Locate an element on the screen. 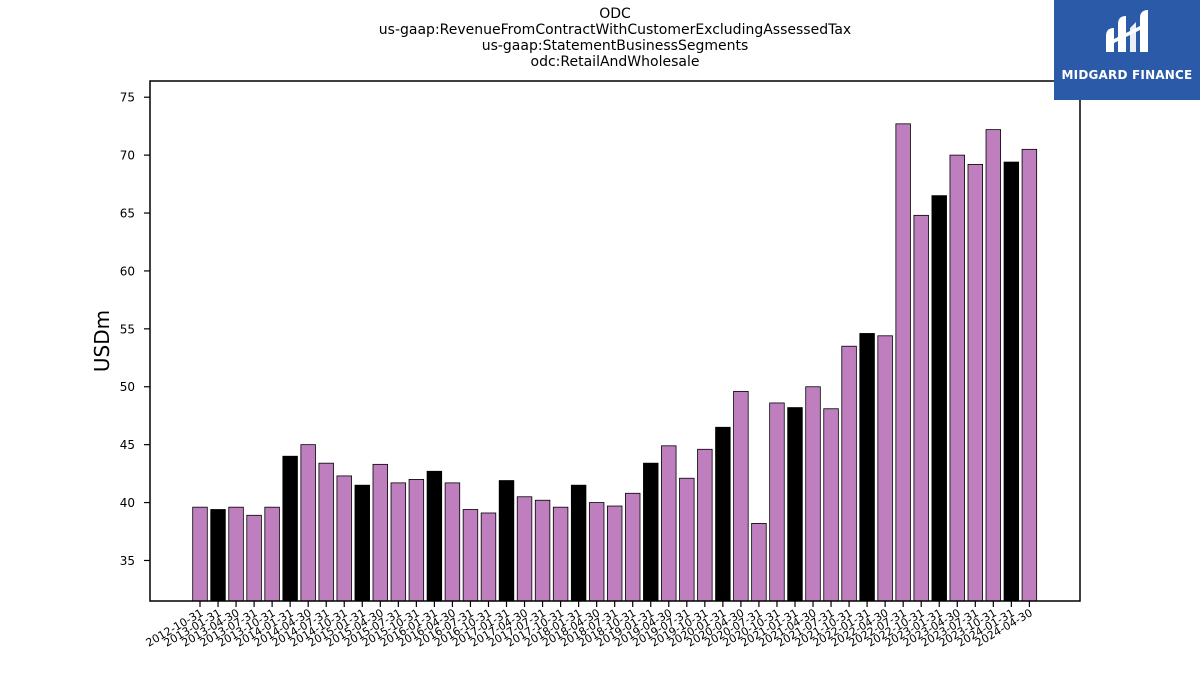 The height and width of the screenshot is (675, 1200). y-axis: 35 40 45 50 55 60 65 70 75 is located at coordinates (135, 329).